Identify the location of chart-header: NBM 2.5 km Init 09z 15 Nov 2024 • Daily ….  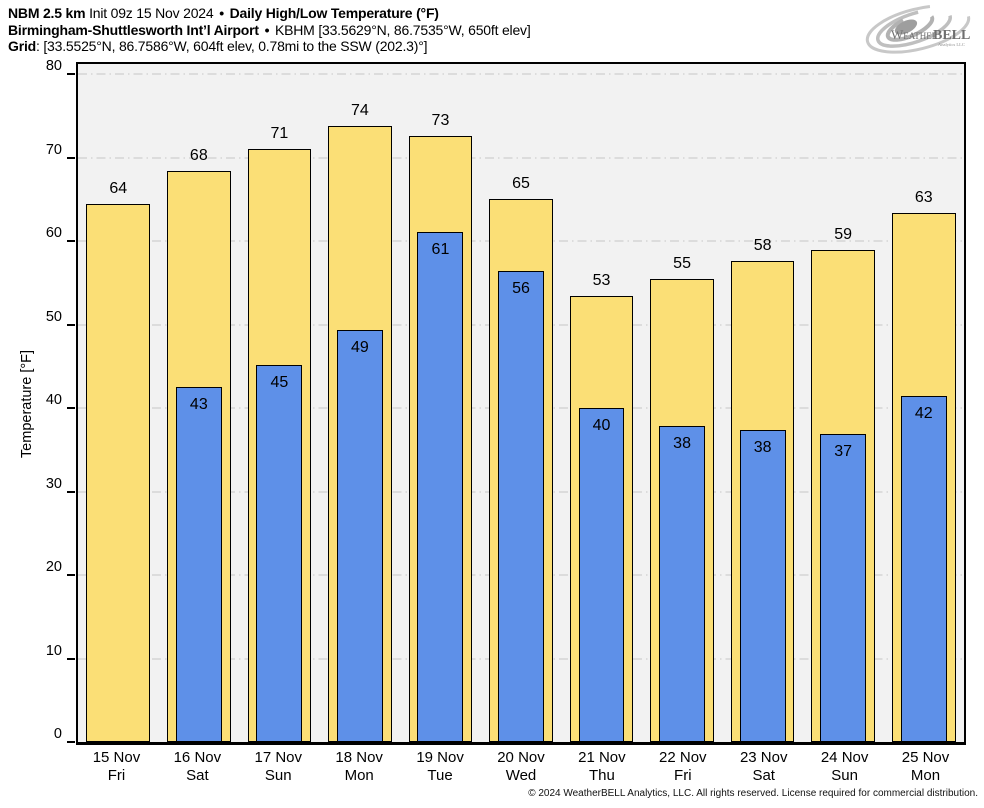
(269, 30).